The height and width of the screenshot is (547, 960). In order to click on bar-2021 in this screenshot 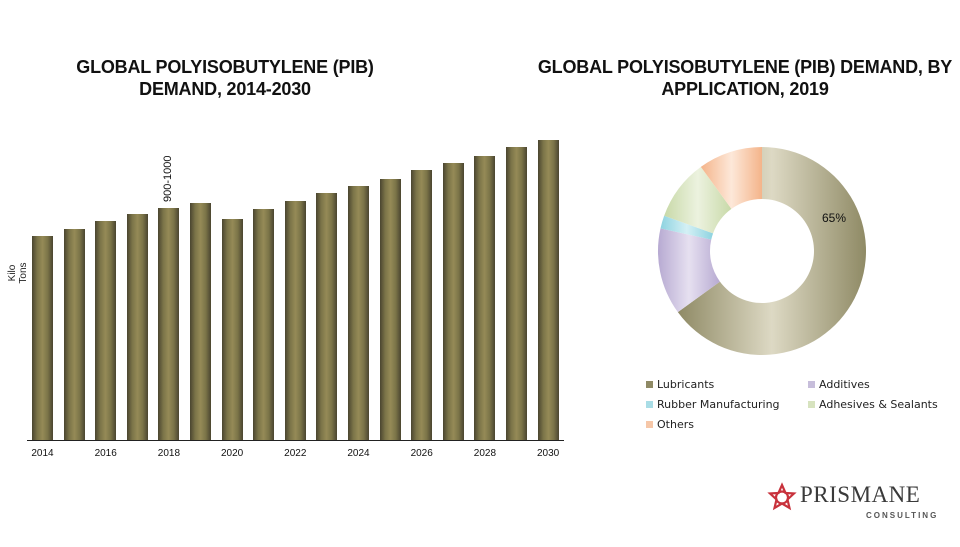, I will do `click(264, 324)`.